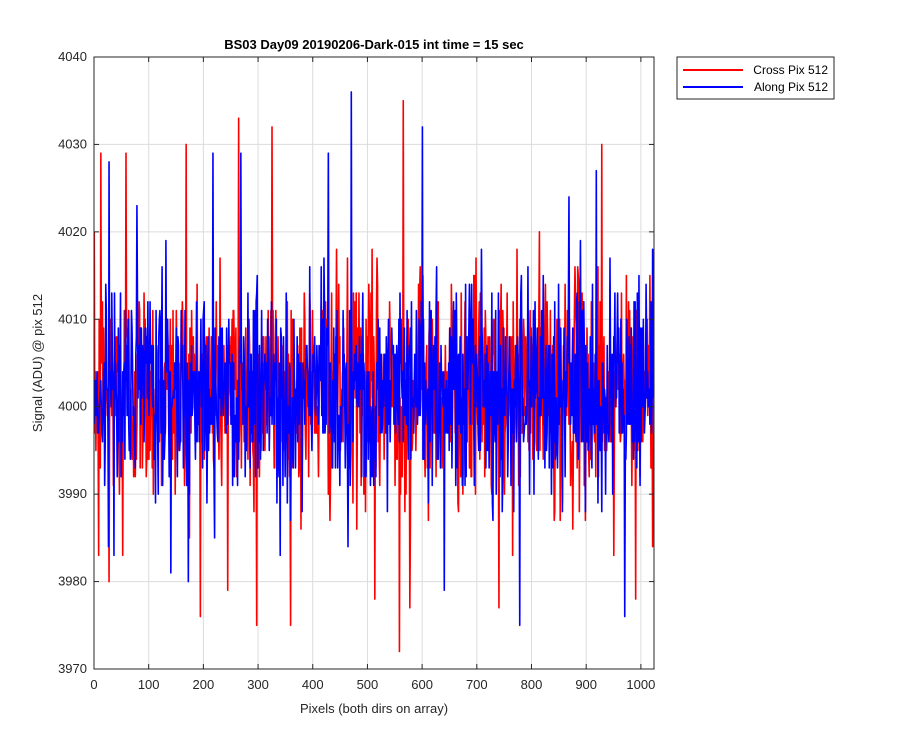 This screenshot has width=900, height=750. What do you see at coordinates (37, 363) in the screenshot?
I see `y-axis-label: Signal (ADU) @ pix 512` at bounding box center [37, 363].